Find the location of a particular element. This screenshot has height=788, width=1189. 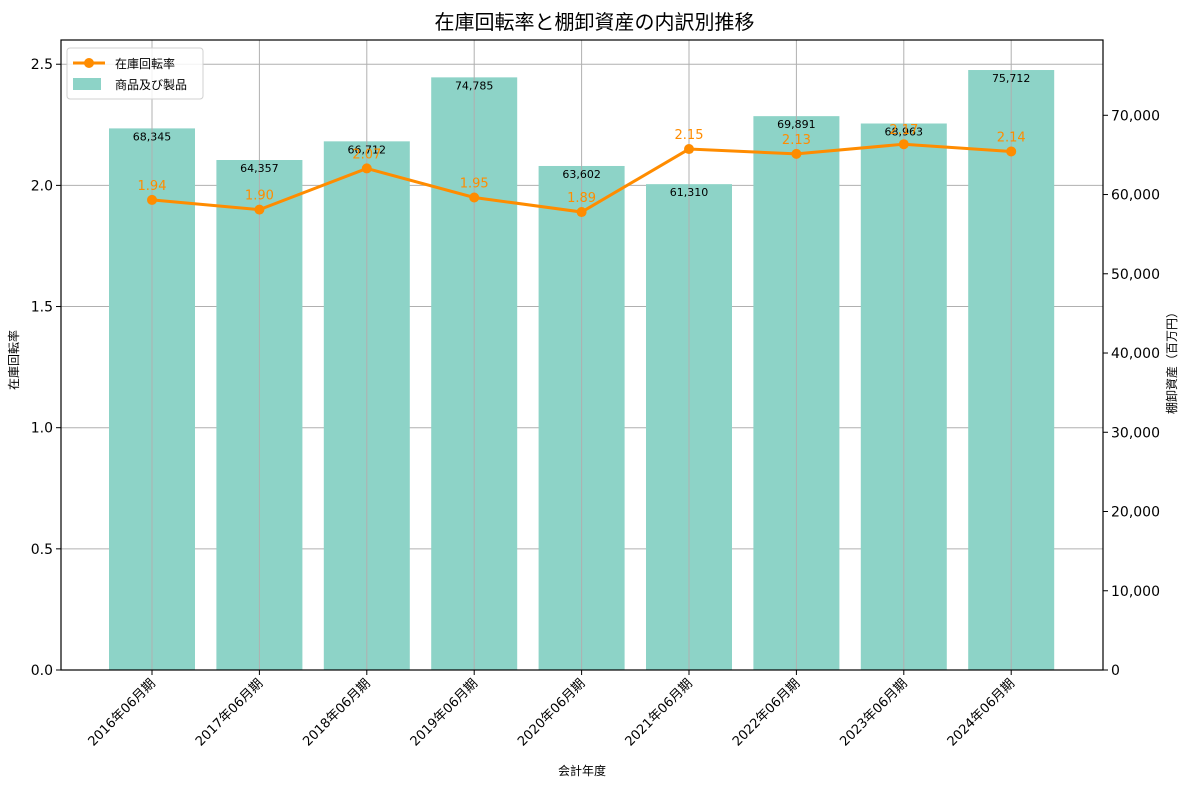

x-tick-label: 2018年06月期 is located at coordinates (336, 712).